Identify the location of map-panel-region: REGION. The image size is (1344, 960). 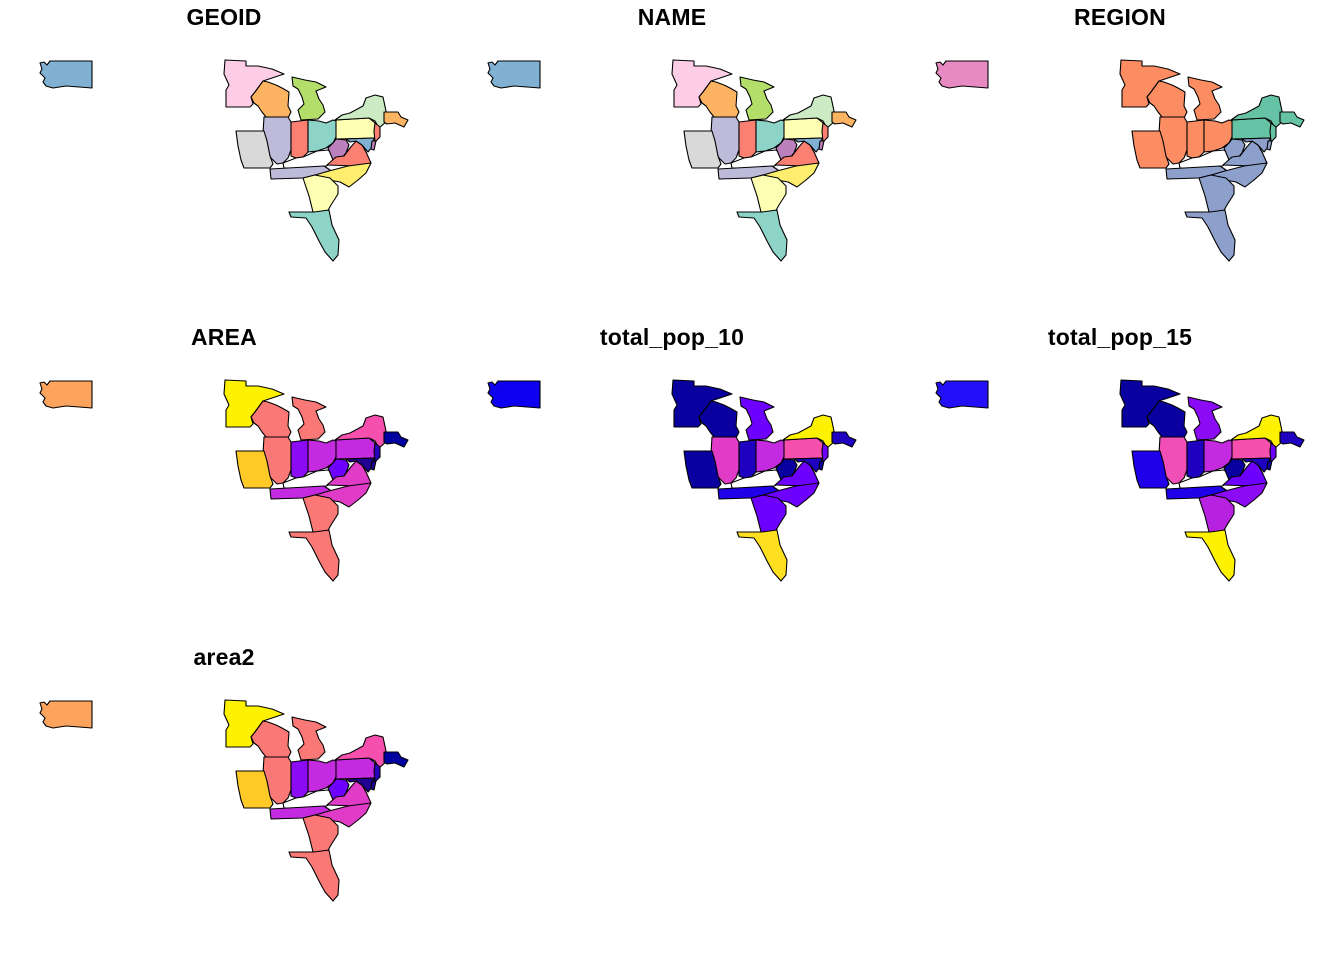
(1120, 160).